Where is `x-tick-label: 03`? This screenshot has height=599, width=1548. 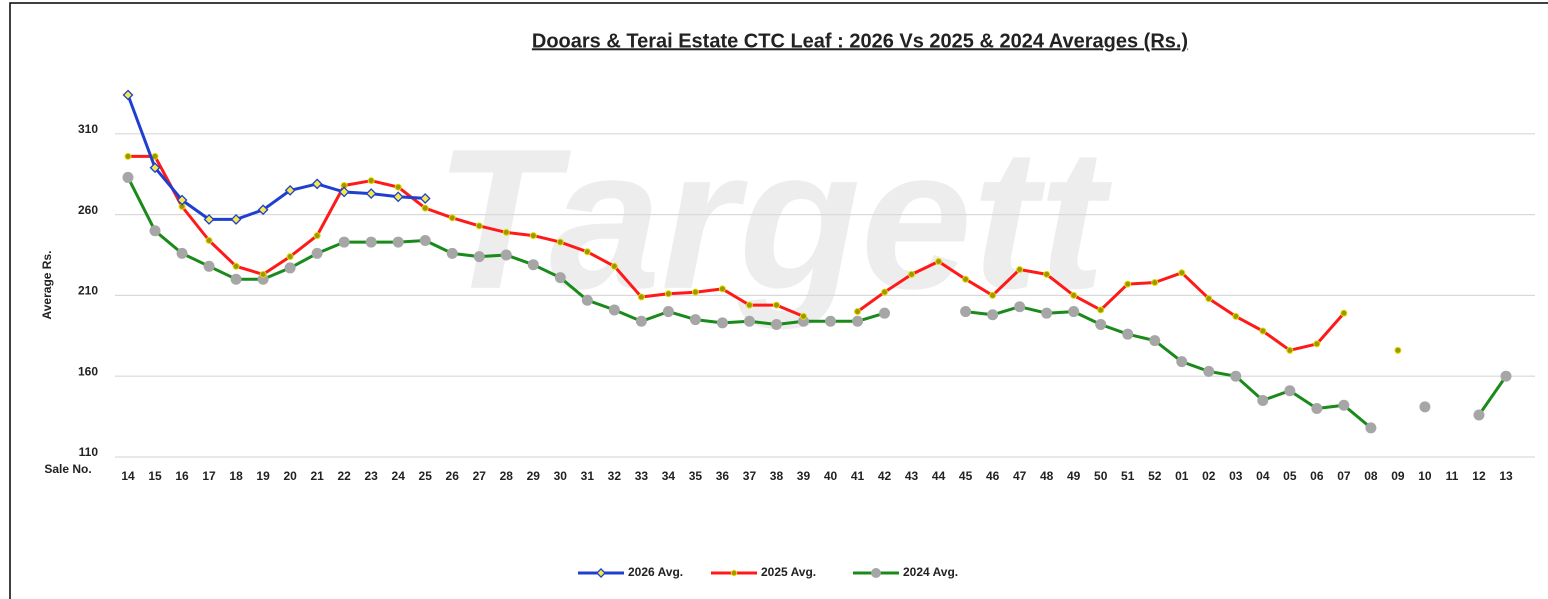 x-tick-label: 03 is located at coordinates (1236, 476).